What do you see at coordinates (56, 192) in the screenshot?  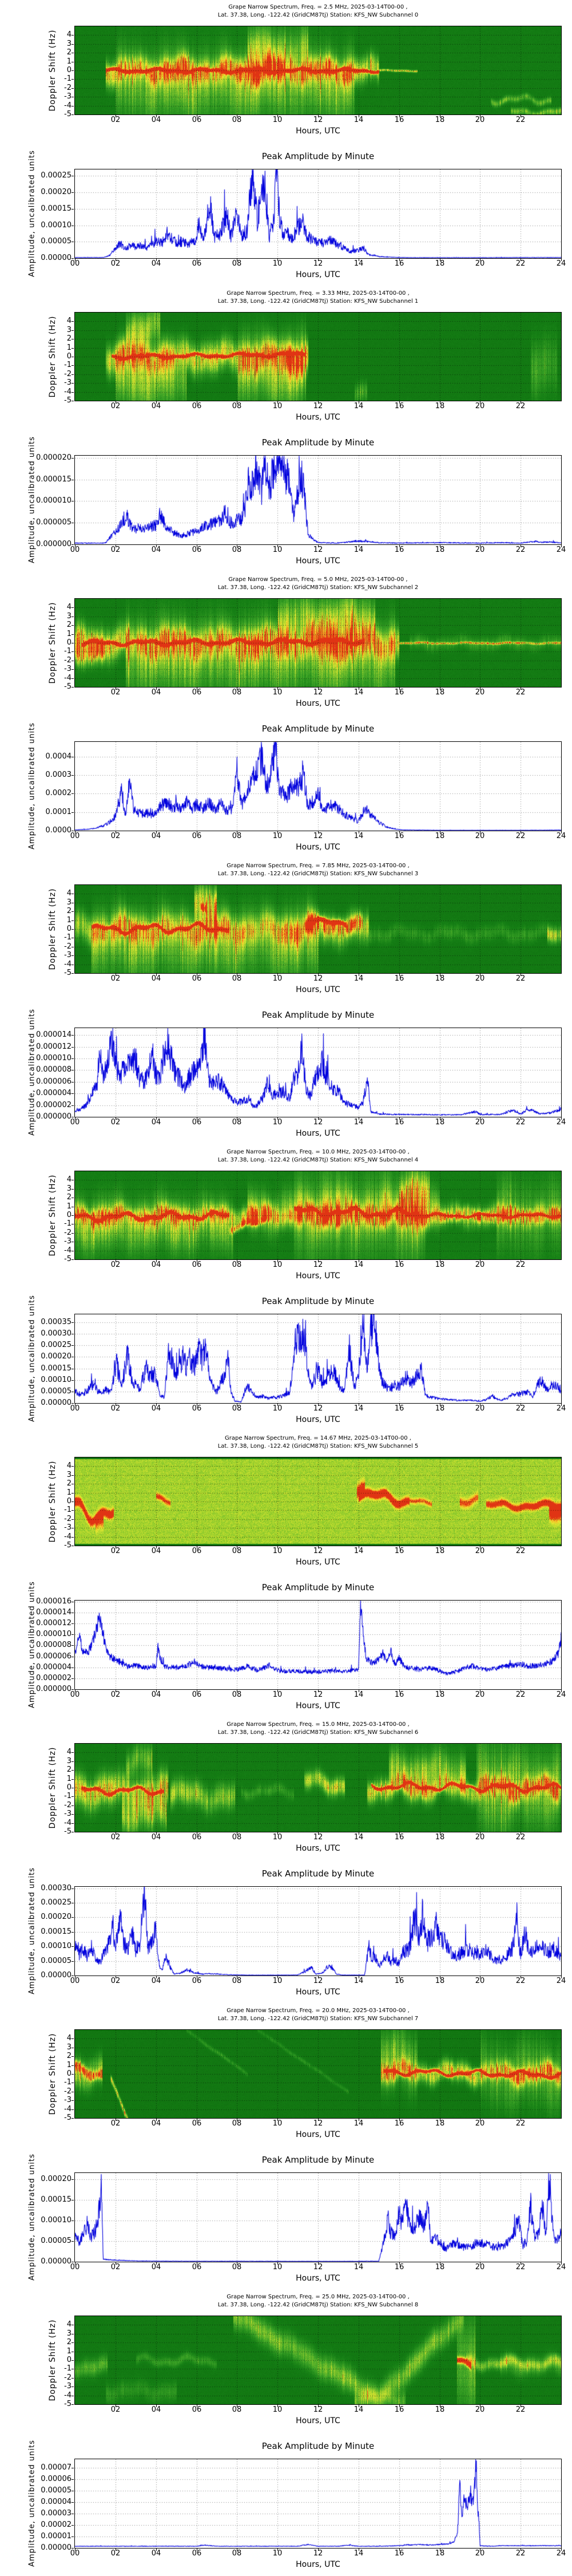 I see `amplitude-y-tick-label: 0.00020` at bounding box center [56, 192].